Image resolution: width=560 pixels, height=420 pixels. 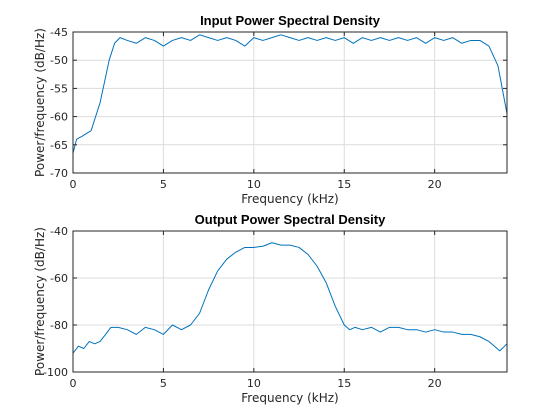 I want to click on output-y-tick-label: -100, so click(x=55, y=372).